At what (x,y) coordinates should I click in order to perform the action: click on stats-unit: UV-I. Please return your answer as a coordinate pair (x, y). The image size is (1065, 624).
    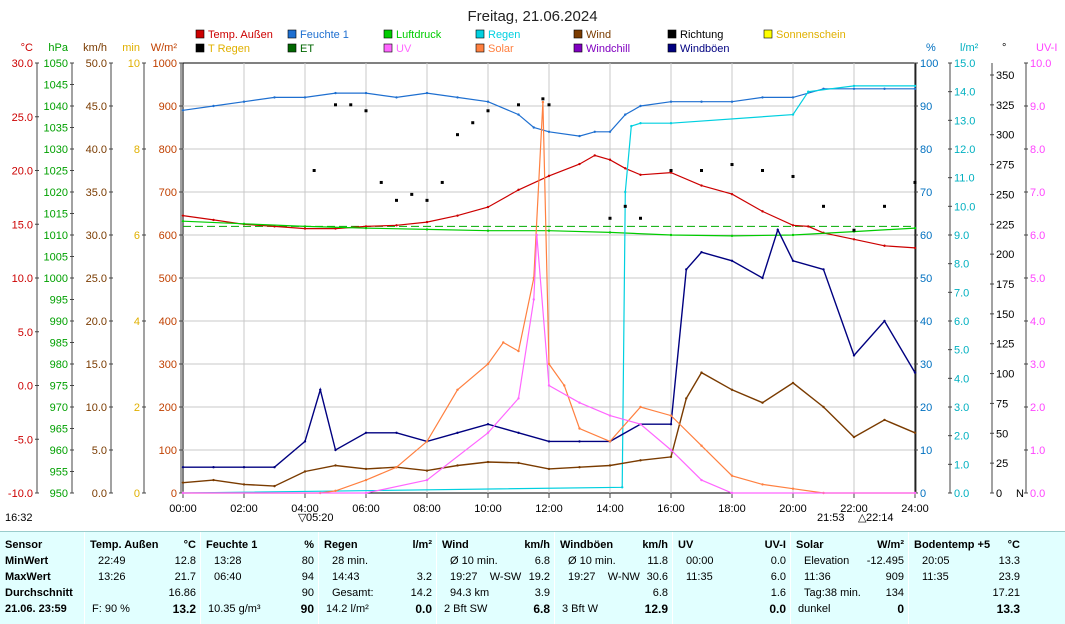
    Looking at the image, I should click on (775, 545).